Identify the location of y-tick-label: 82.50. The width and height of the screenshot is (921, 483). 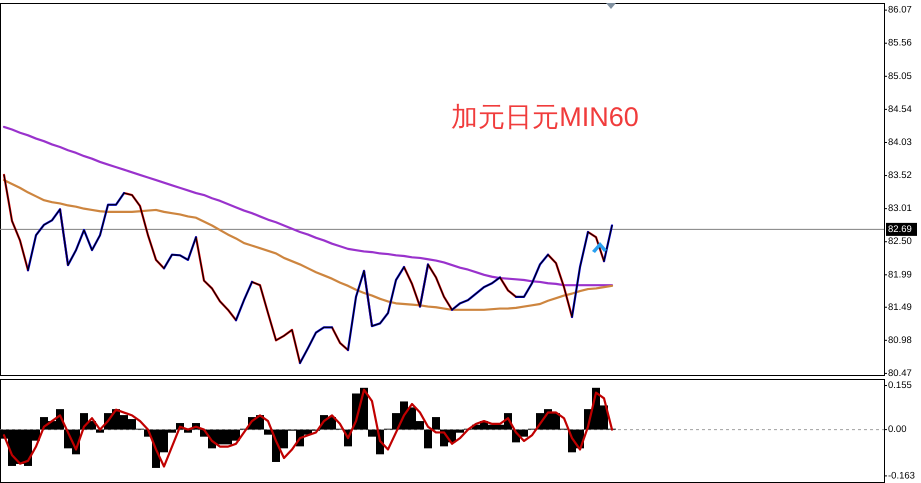
(900, 242).